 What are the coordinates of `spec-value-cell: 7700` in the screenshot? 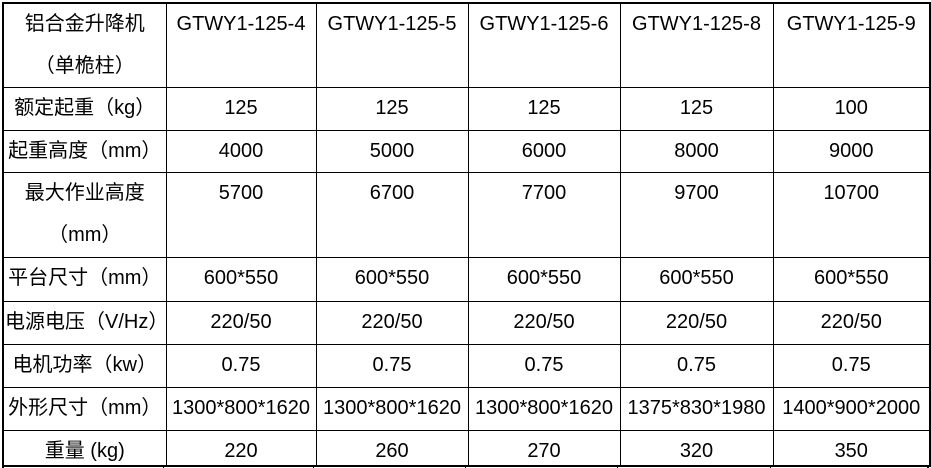 It's located at (544, 215).